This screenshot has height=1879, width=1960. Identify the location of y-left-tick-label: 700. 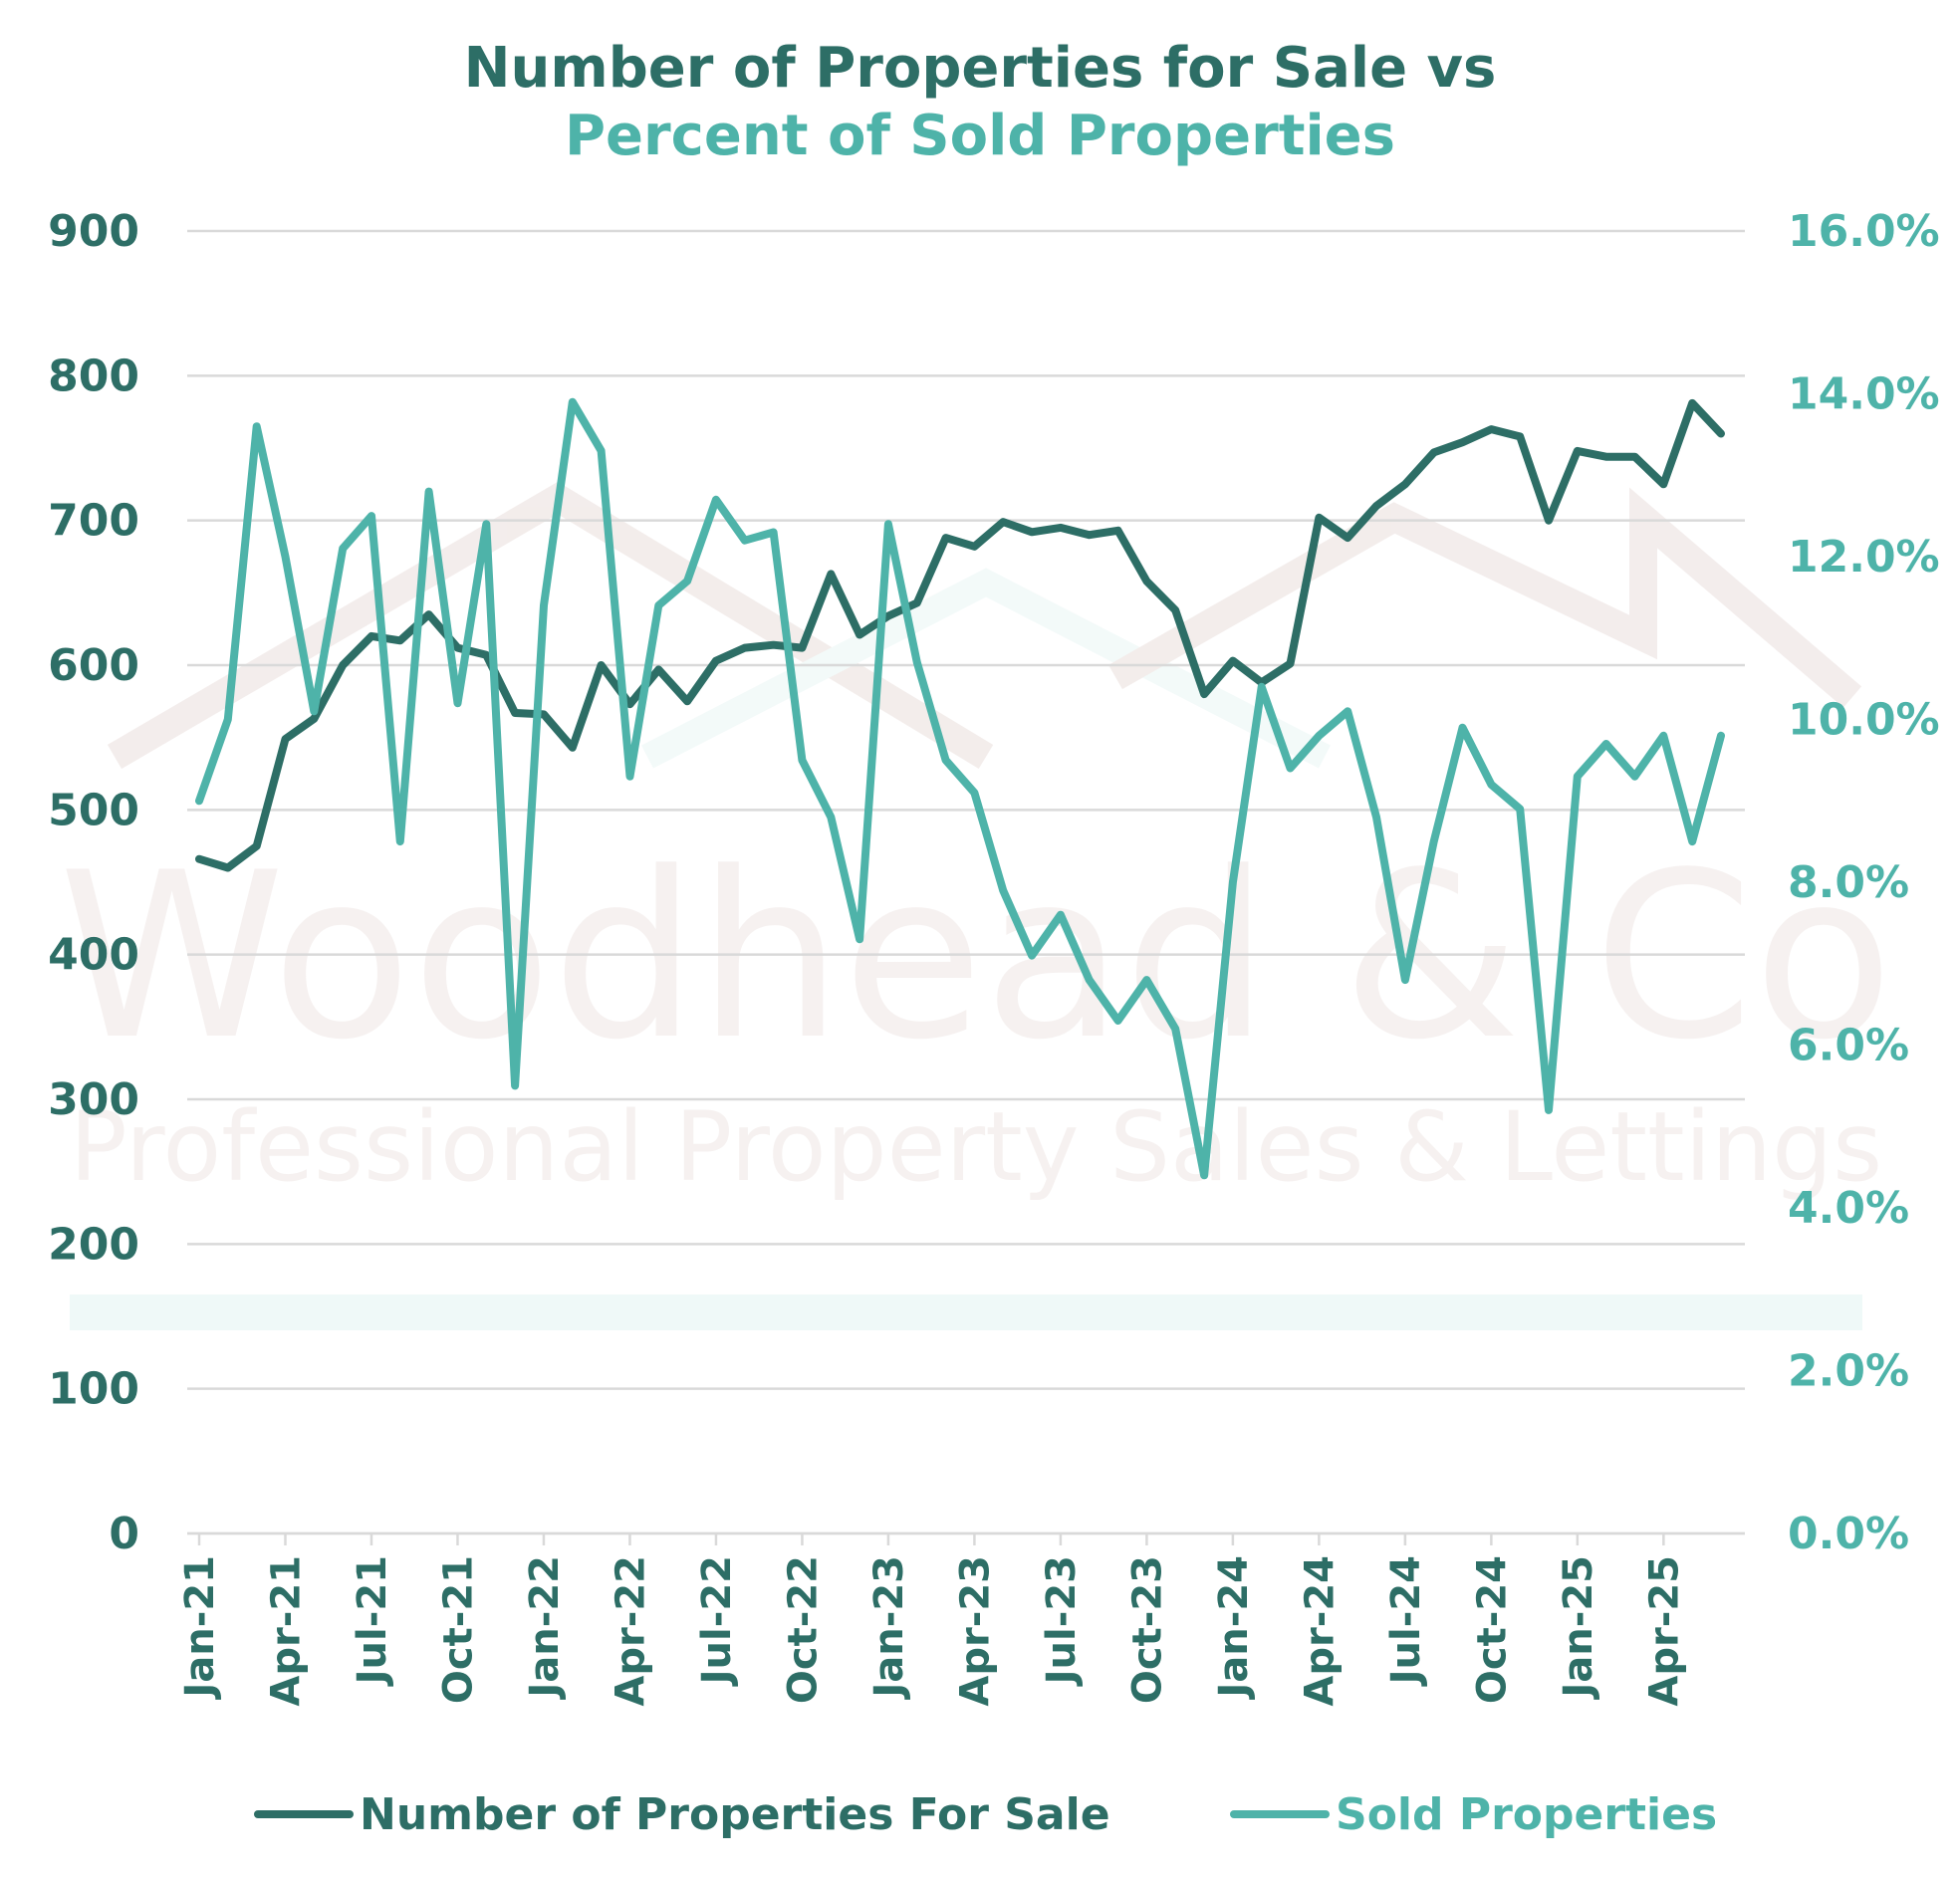
(94, 521).